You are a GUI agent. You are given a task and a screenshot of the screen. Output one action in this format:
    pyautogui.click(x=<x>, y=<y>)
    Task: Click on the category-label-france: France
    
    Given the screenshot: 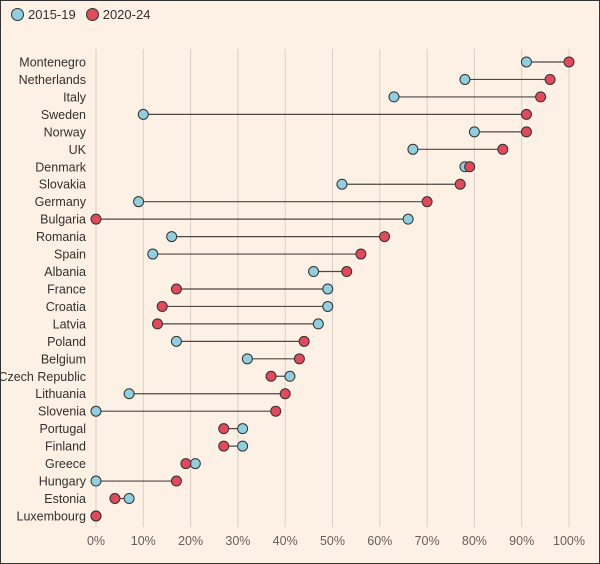 What is the action you would take?
    pyautogui.click(x=66, y=289)
    